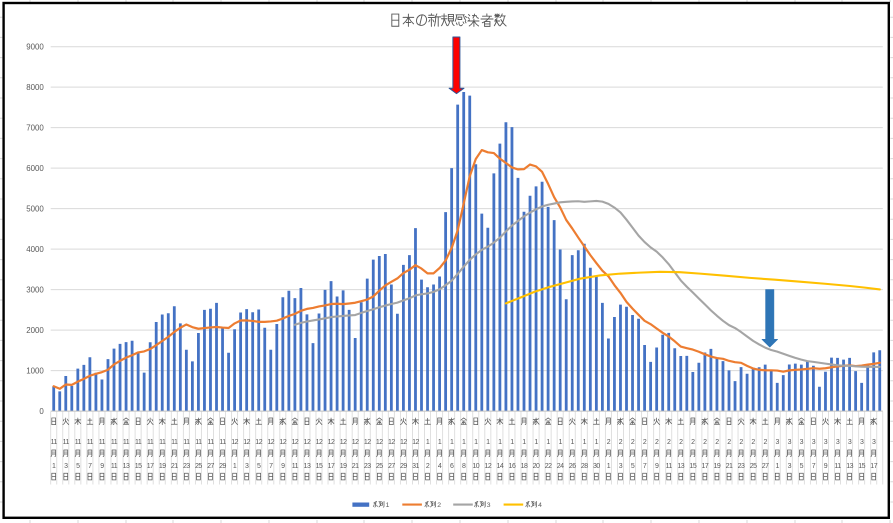 This screenshot has width=893, height=523. What do you see at coordinates (35, 249) in the screenshot?
I see `svg-text: 4000` at bounding box center [35, 249].